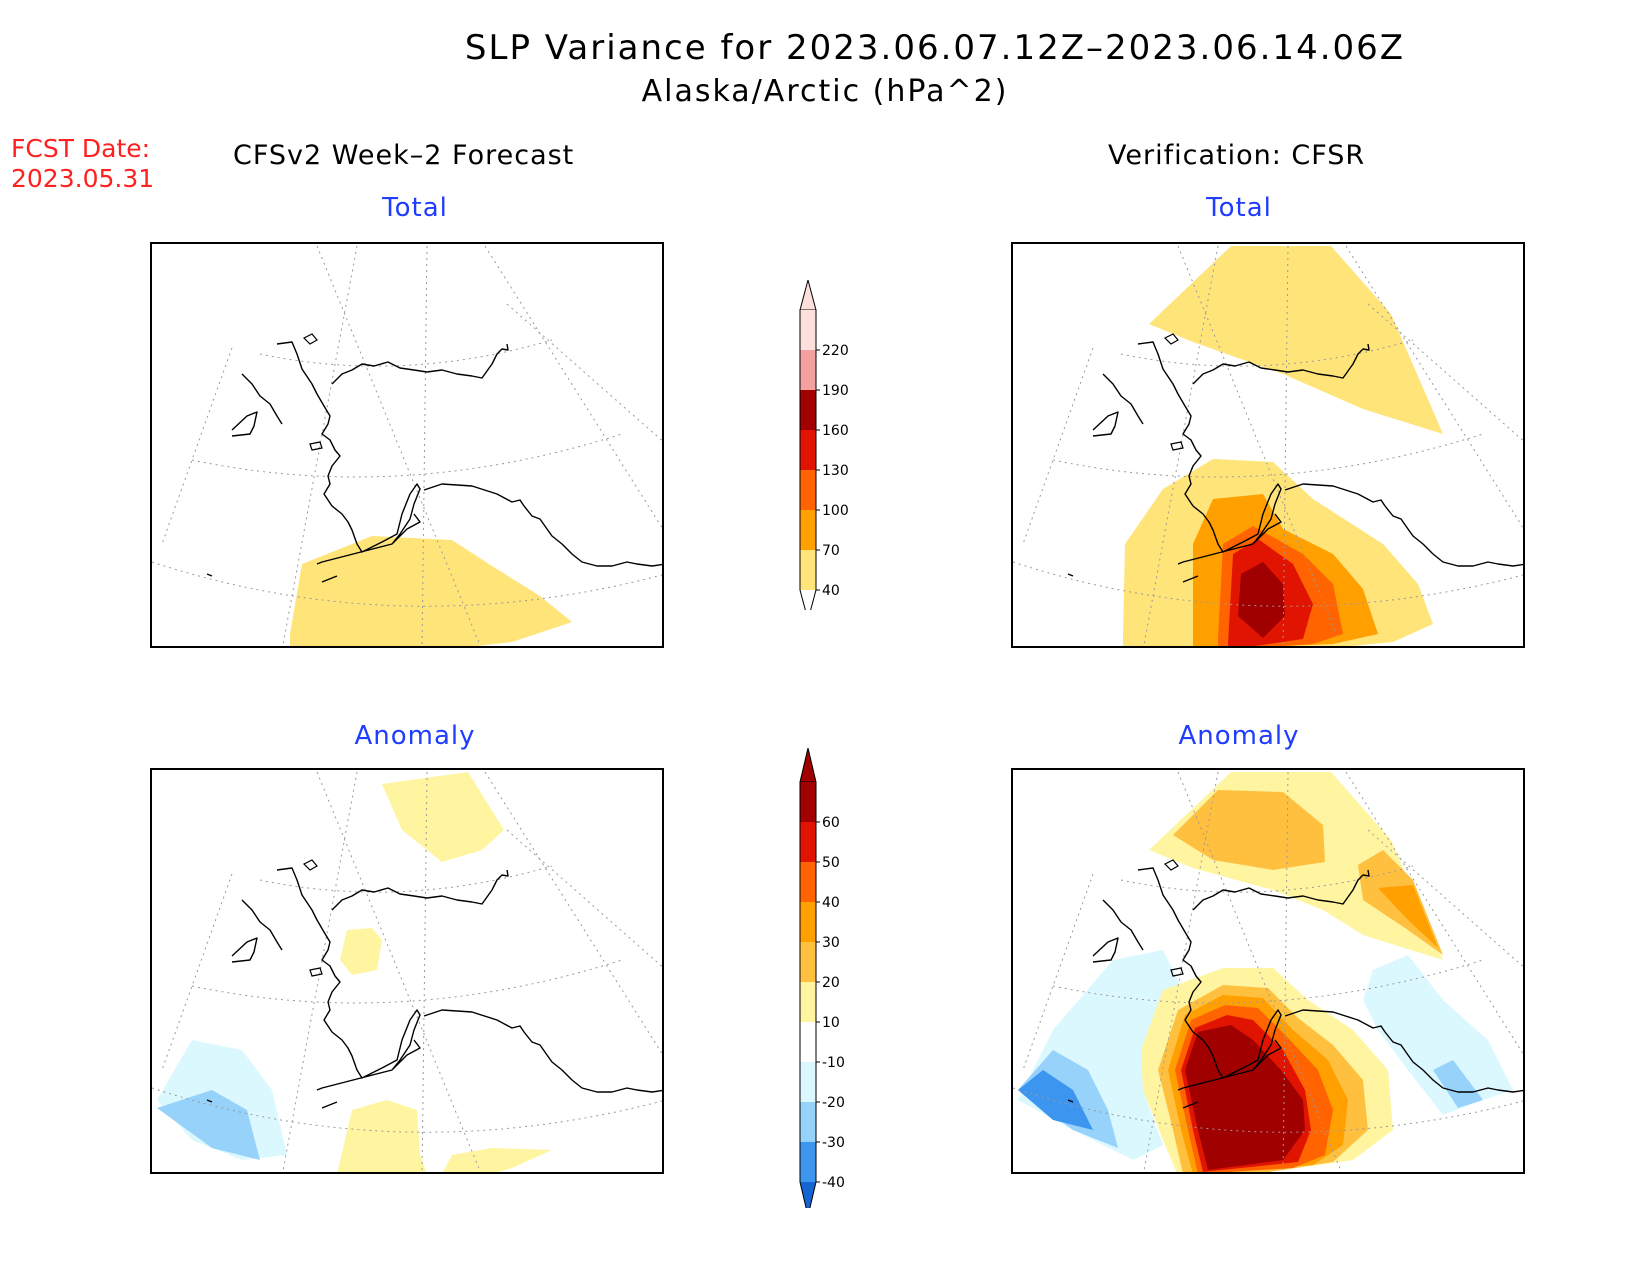 This screenshot has height=1275, width=1650. Describe the element at coordinates (833, 1063) in the screenshot. I see `colorbar-label: -10` at that location.